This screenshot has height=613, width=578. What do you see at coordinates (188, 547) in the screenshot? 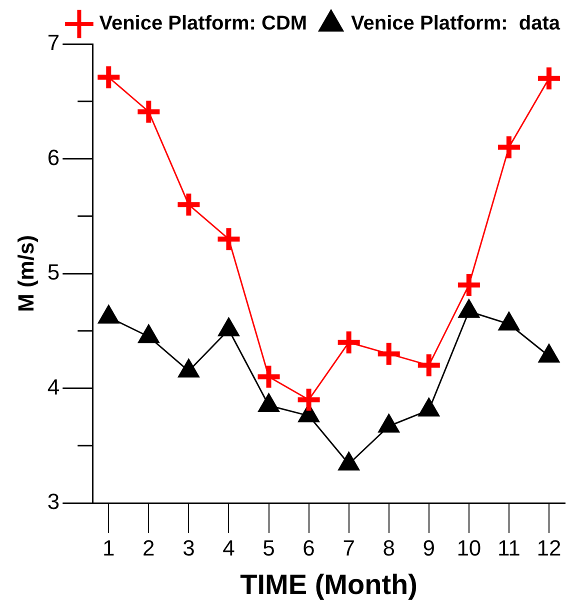
I see `x-tick-label: 3` at bounding box center [188, 547].